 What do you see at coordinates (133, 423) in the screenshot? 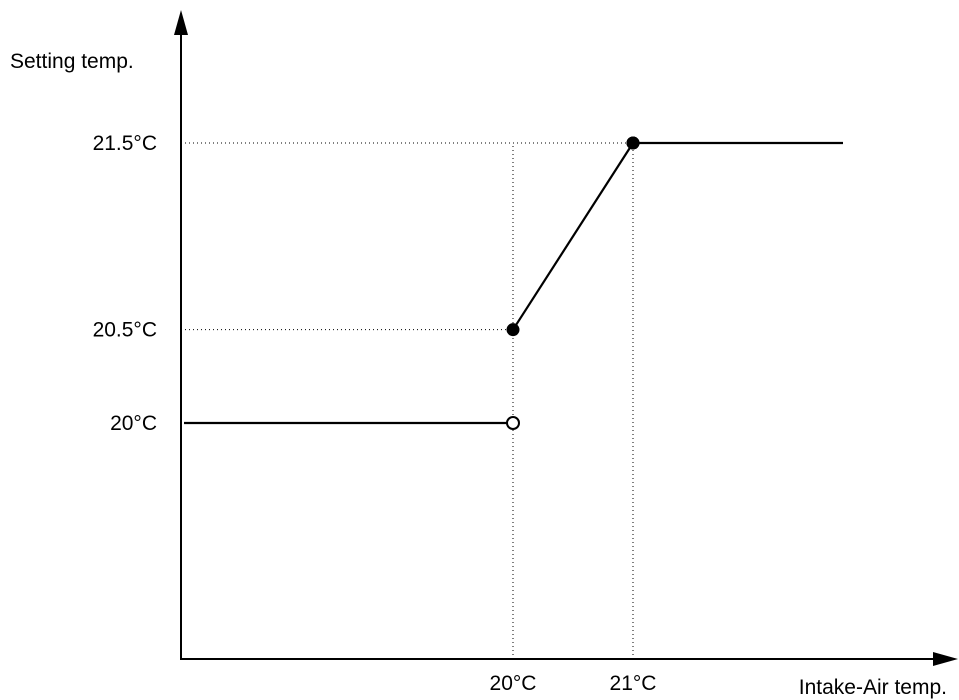
I see `y-tick-label: 20°C` at bounding box center [133, 423].